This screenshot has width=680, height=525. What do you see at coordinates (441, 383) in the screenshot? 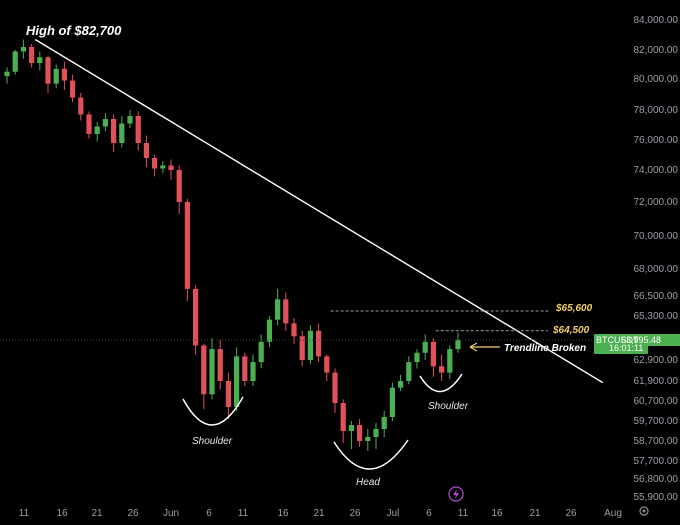
I see `right-shoulder-arc` at bounding box center [441, 383].